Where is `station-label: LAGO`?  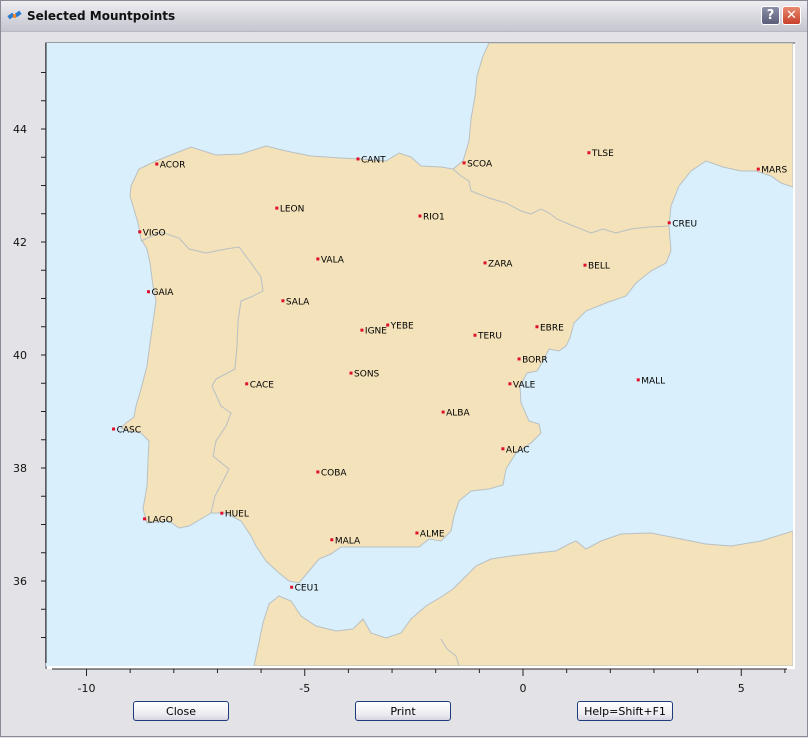 station-label: LAGO is located at coordinates (160, 520).